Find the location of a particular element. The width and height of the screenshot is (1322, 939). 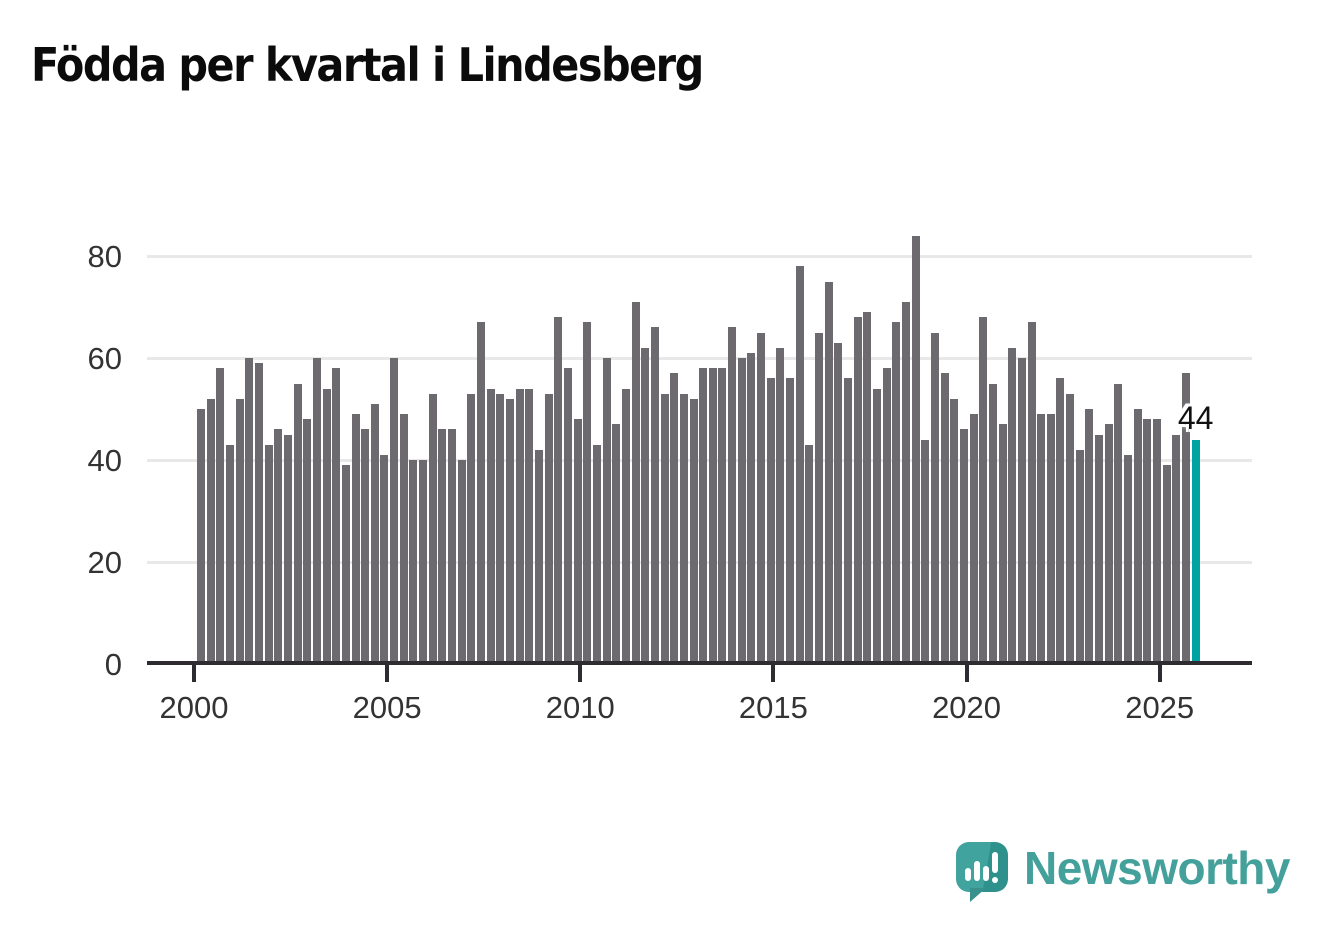

gridline is located at coordinates (699, 358).